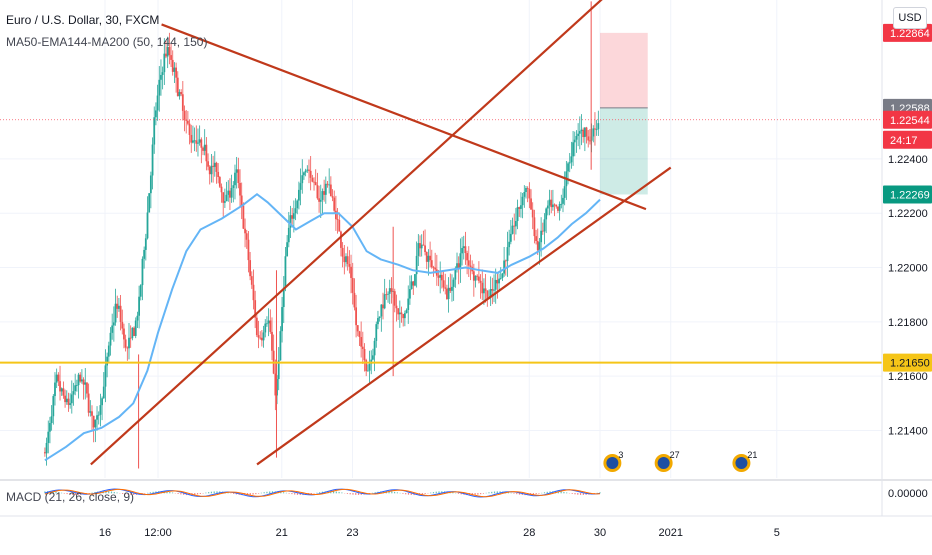 The width and height of the screenshot is (932, 555). I want to click on price-label: 1.22544, so click(907, 120).